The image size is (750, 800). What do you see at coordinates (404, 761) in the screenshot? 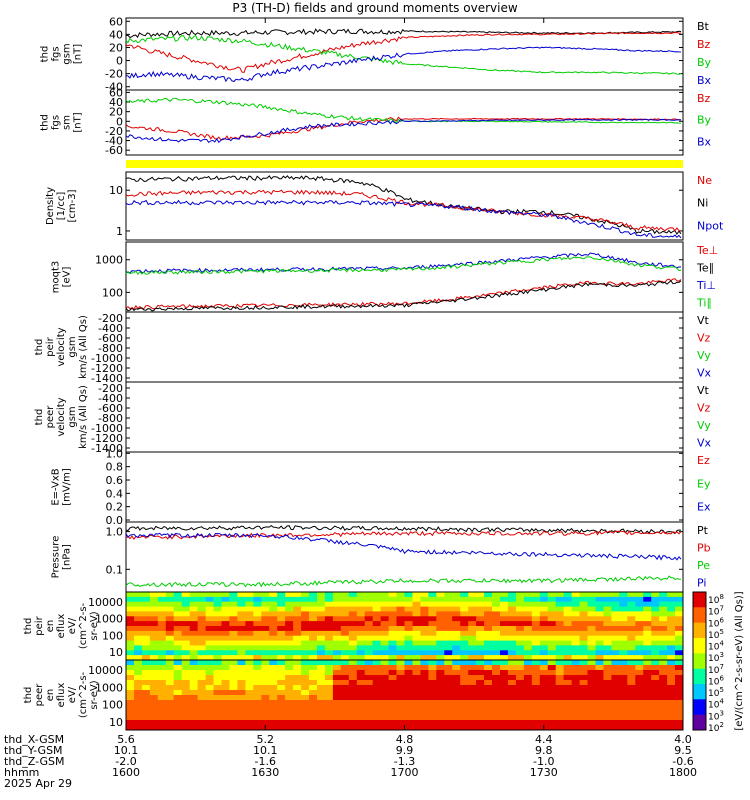
I see `xtick-label-z: -1.3` at bounding box center [404, 761].